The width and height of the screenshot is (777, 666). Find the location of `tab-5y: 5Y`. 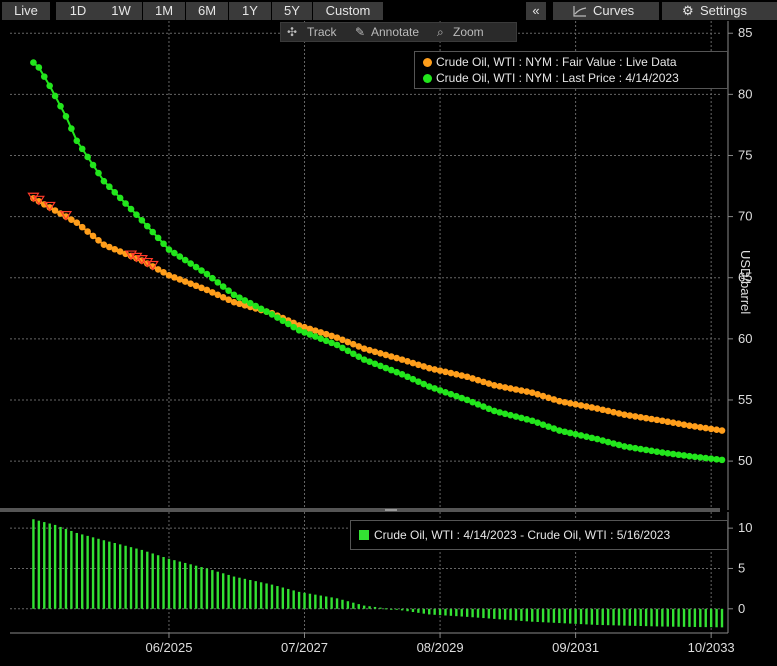

tab-5y: 5Y is located at coordinates (292, 11).